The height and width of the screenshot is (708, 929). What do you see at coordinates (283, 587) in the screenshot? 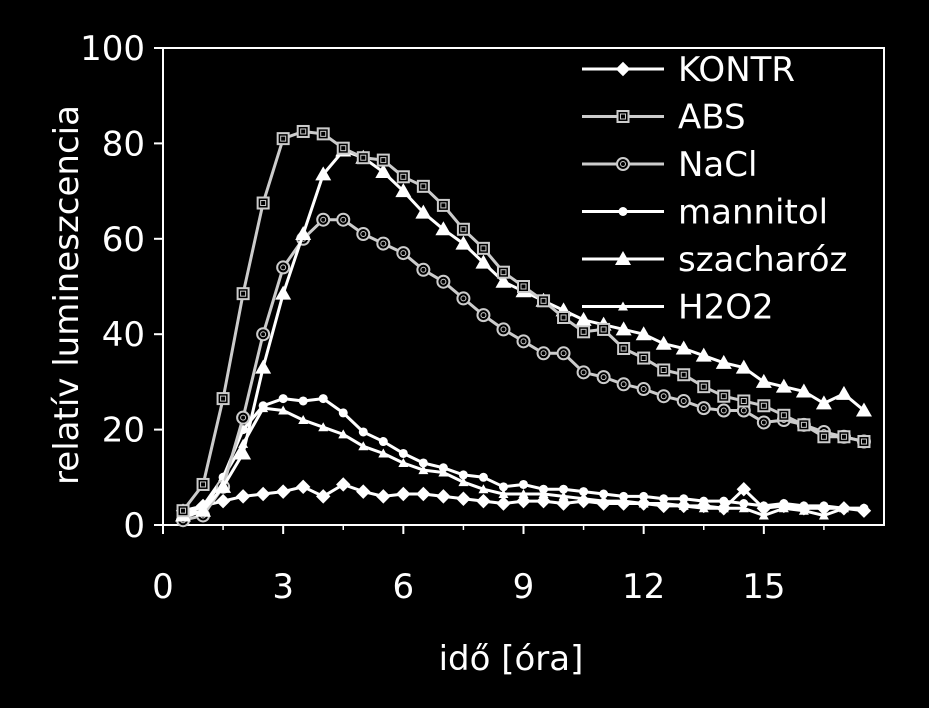
I see `x-tick-label: 3` at bounding box center [283, 587].